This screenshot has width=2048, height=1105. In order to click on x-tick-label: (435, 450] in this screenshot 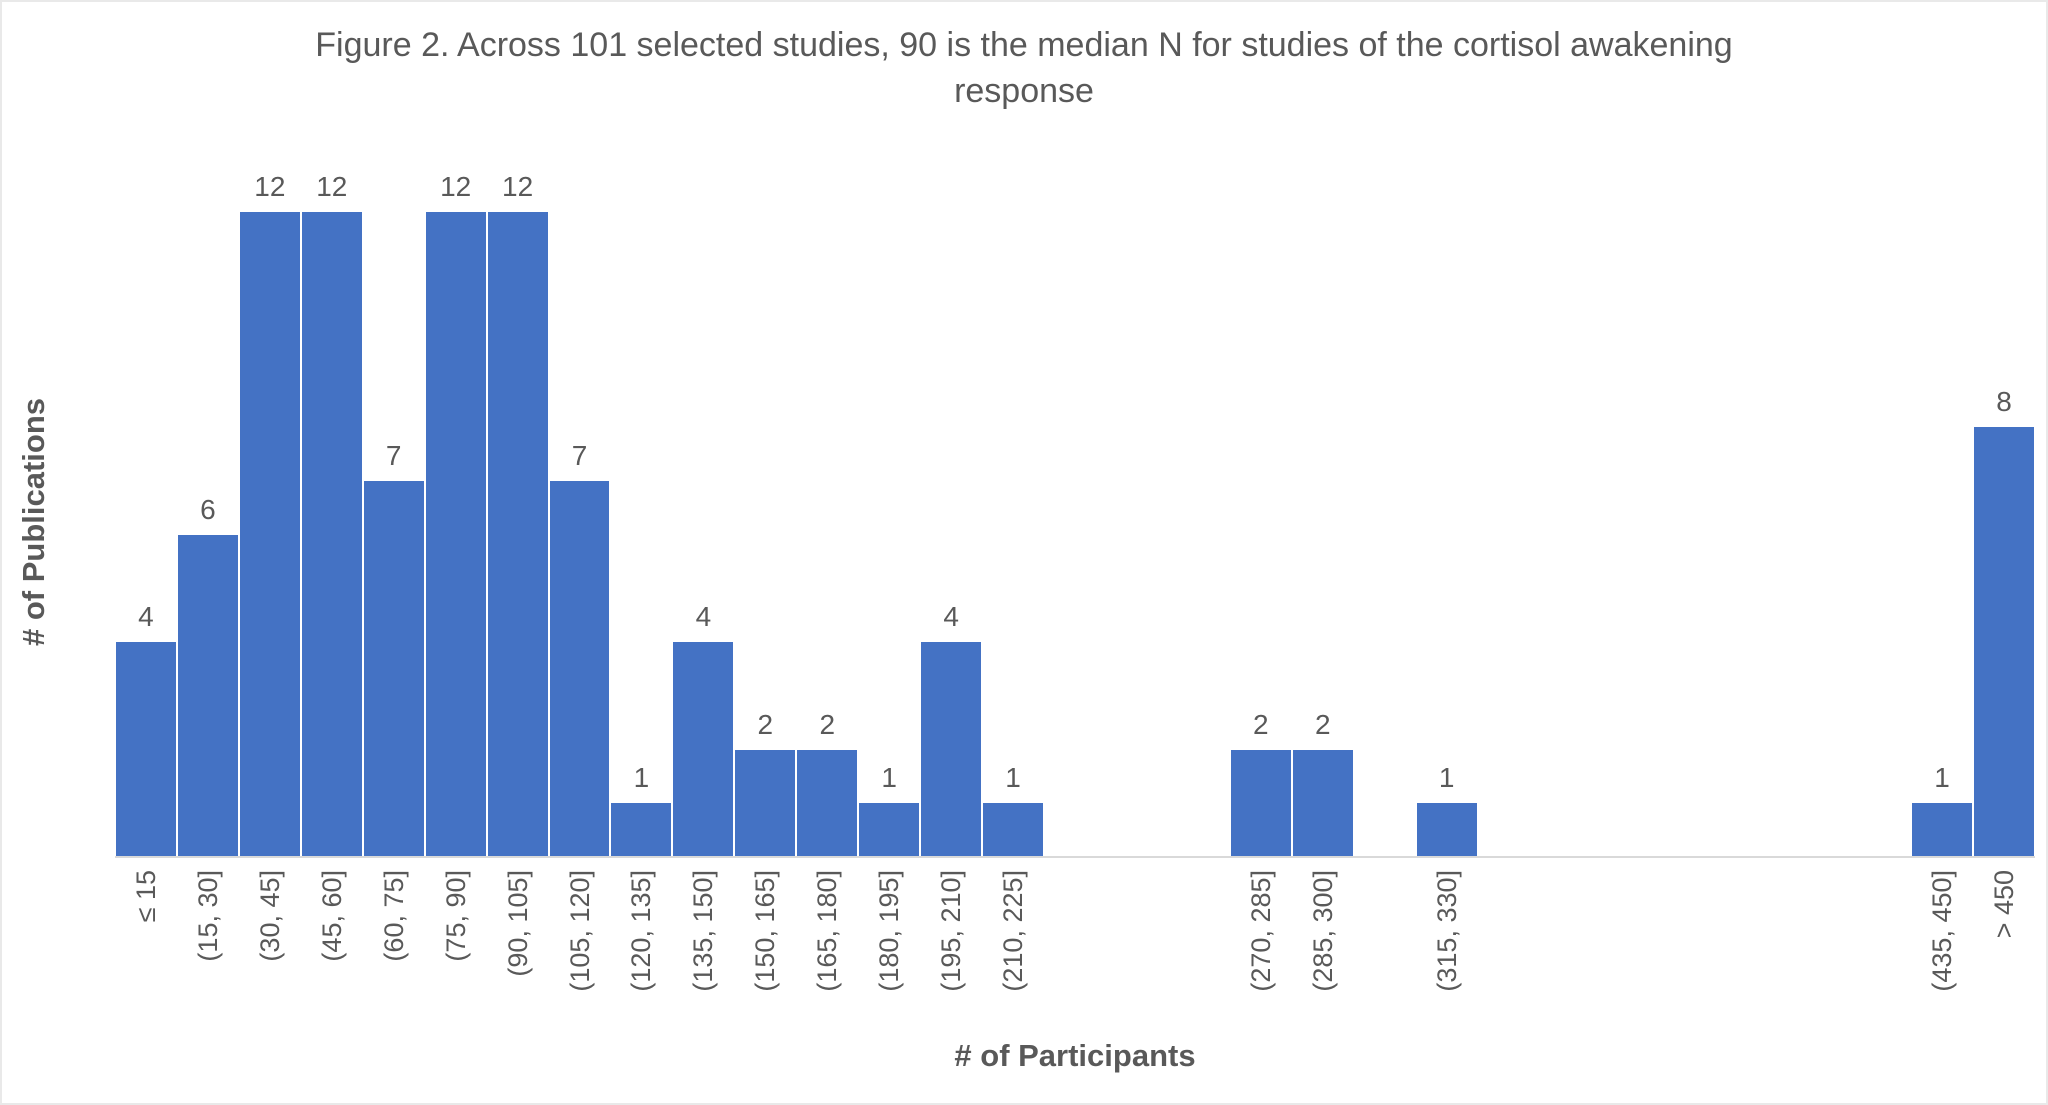, I will do `click(1942, 931)`.